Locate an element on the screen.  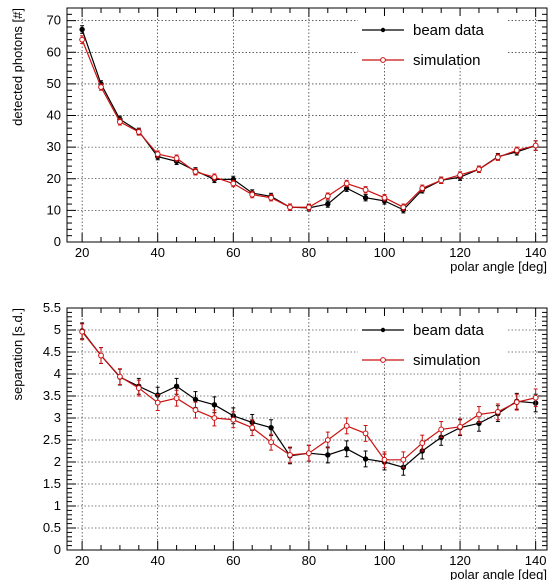
y-tick-label: 0.5 is located at coordinates (52, 527).